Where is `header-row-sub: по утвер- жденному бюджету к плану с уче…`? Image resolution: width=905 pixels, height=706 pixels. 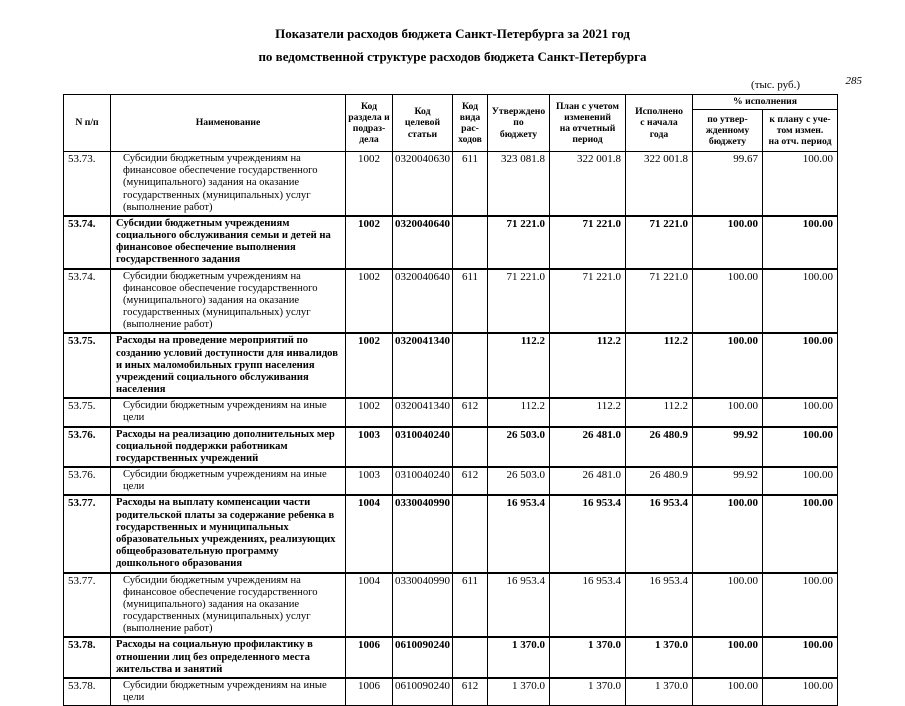 header-row-sub: по утвер- жденному бюджету к плану с уче… is located at coordinates (451, 130).